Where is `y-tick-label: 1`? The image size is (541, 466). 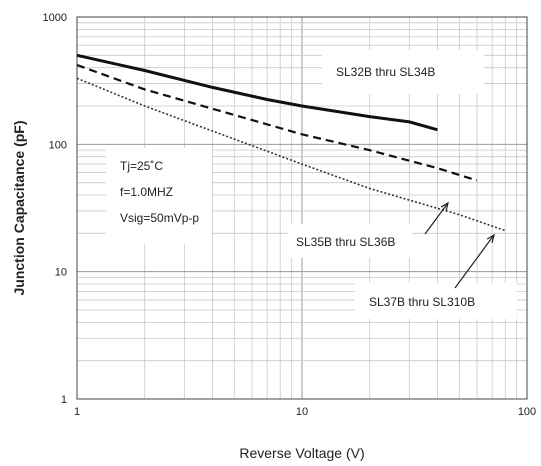 y-tick-label: 1 is located at coordinates (64, 400).